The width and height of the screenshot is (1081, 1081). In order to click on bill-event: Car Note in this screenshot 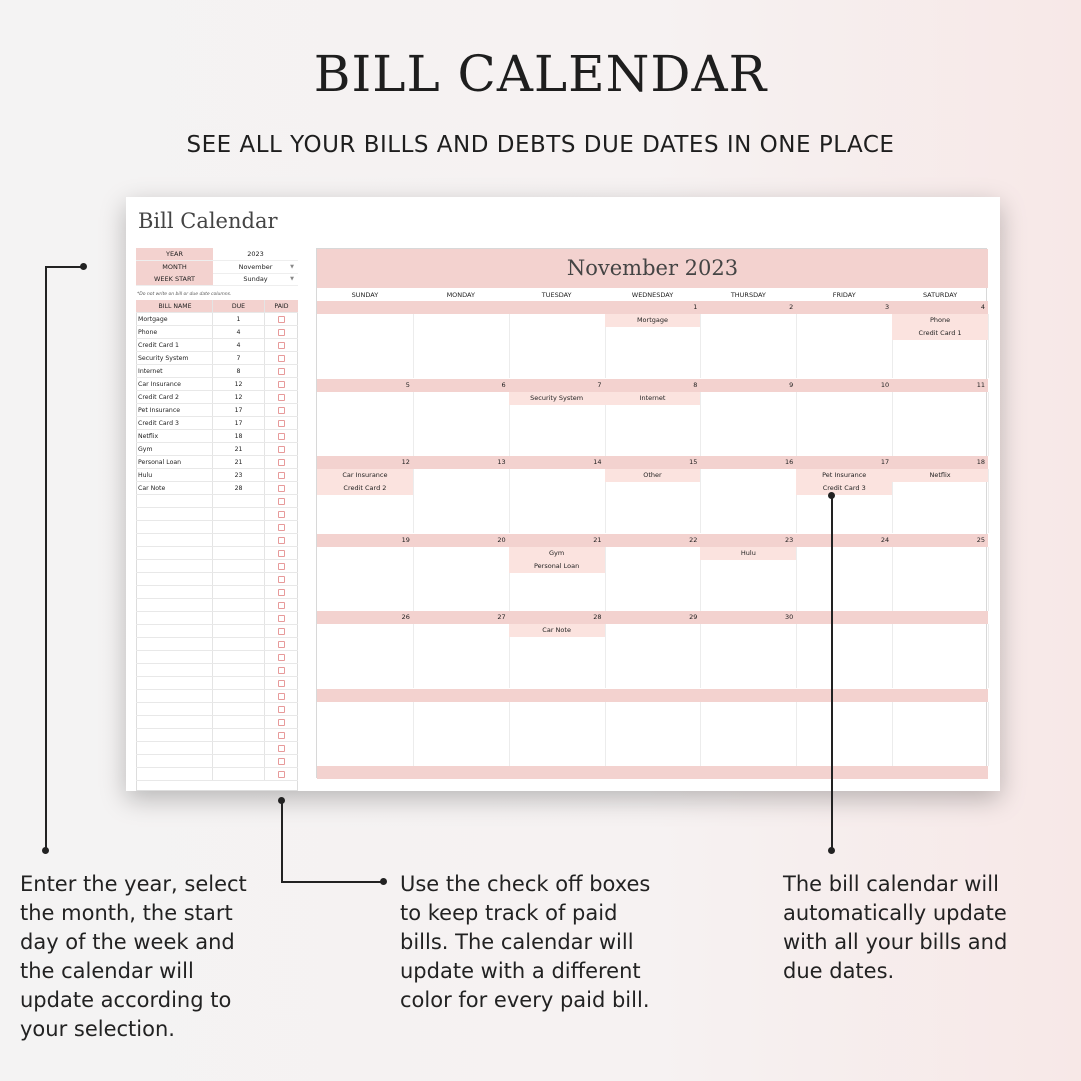, I will do `click(556, 630)`.